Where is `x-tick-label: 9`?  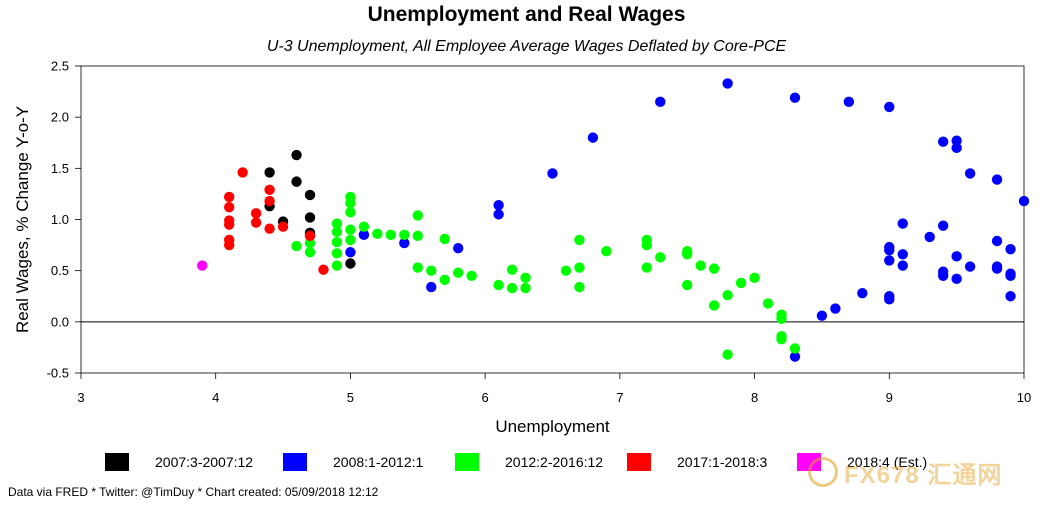
x-tick-label: 9 is located at coordinates (889, 397).